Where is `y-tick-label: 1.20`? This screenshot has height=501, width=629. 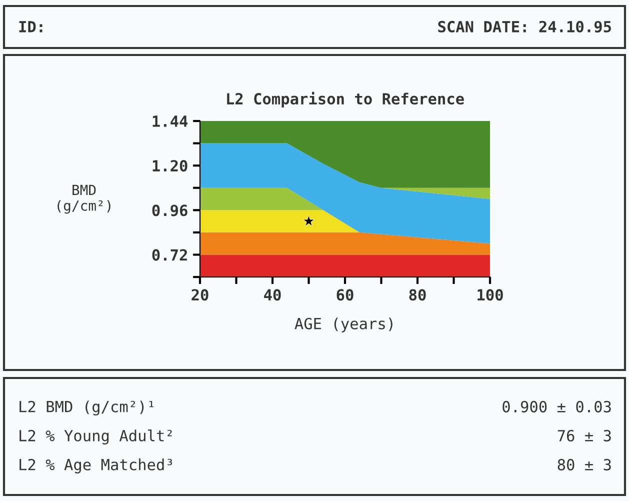
y-tick-label: 1.20 is located at coordinates (170, 166).